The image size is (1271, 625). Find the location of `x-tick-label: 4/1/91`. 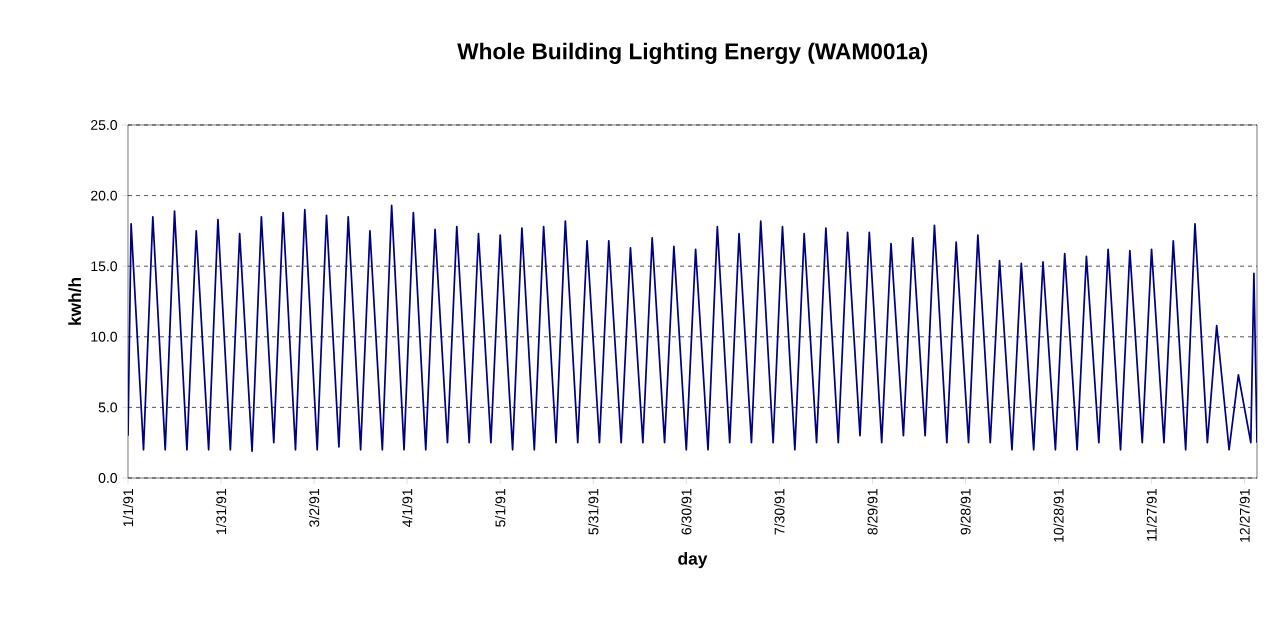

x-tick-label: 4/1/91 is located at coordinates (407, 508).